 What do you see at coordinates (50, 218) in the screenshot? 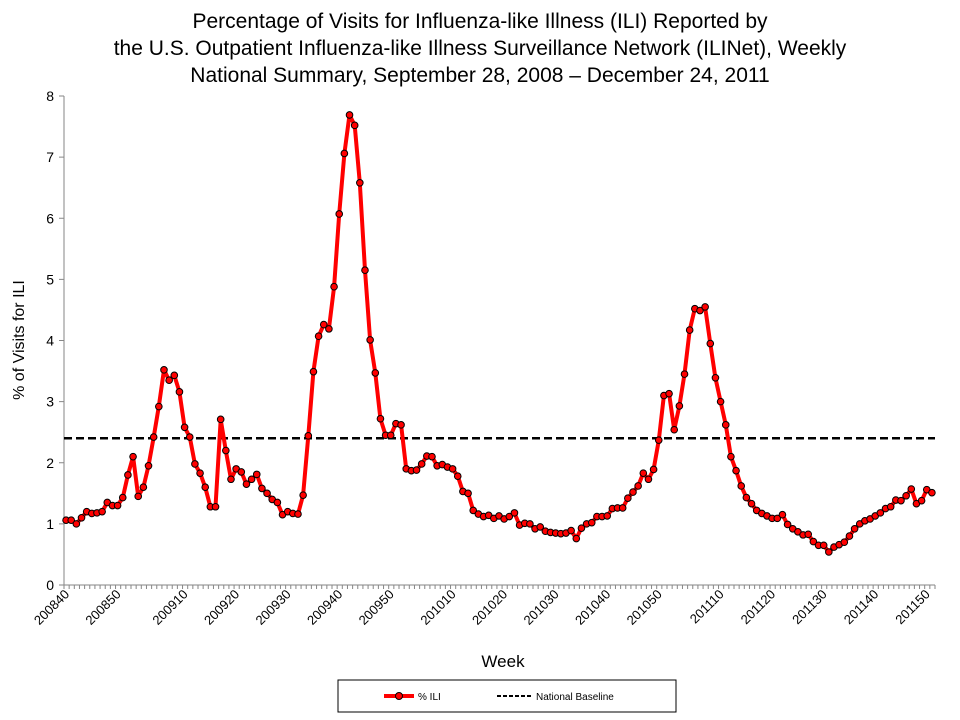
I see `y-tick-label: 6` at bounding box center [50, 218].